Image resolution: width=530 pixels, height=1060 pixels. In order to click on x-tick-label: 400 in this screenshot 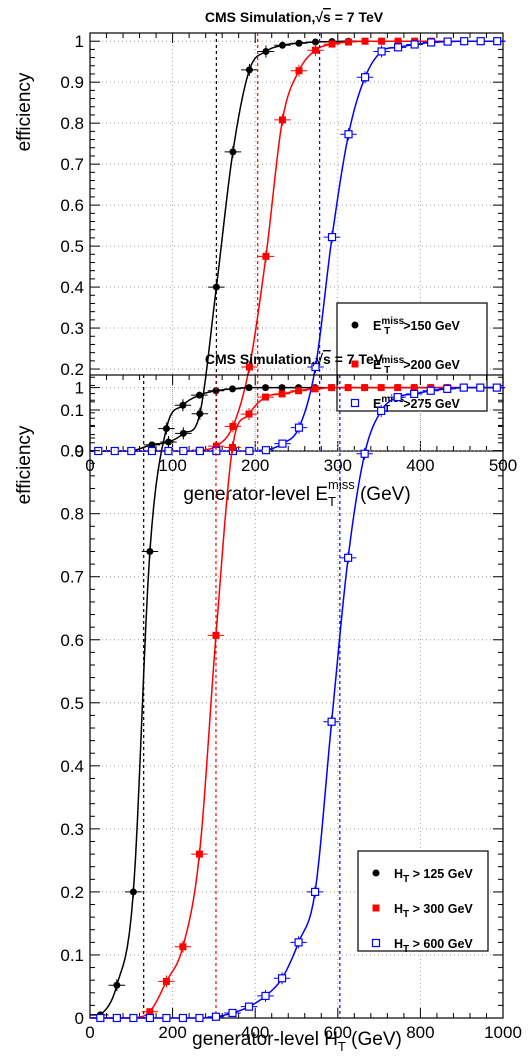, I will do `click(420, 465)`.